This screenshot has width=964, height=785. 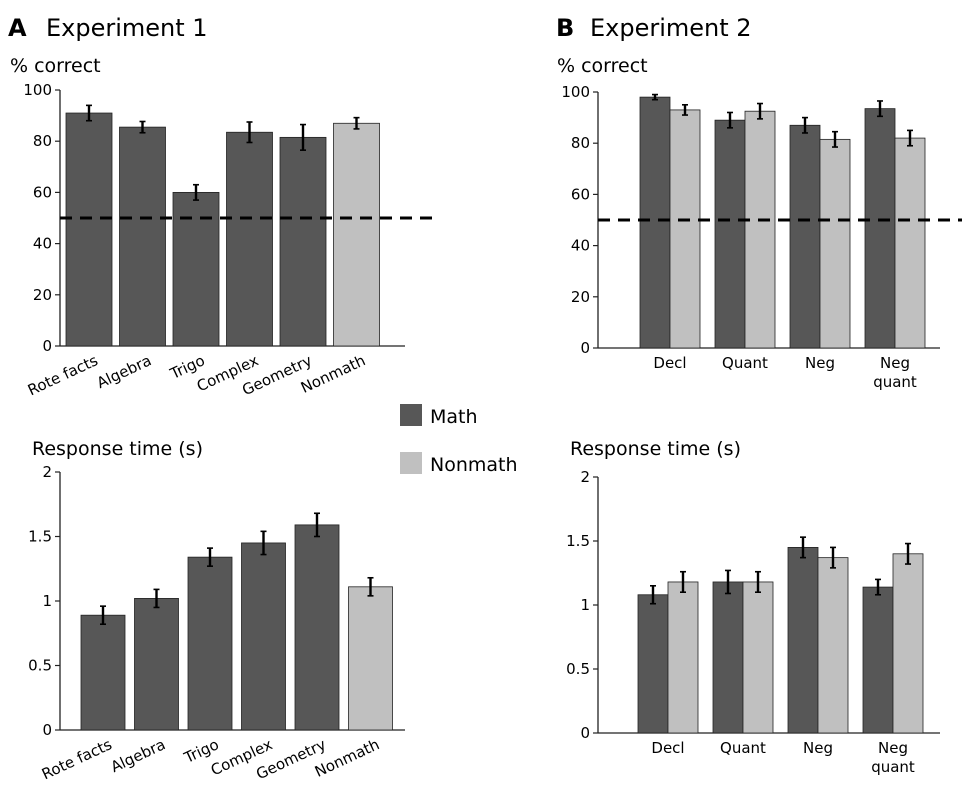 What do you see at coordinates (474, 465) in the screenshot?
I see `legend-label-nonmath: Nonmath` at bounding box center [474, 465].